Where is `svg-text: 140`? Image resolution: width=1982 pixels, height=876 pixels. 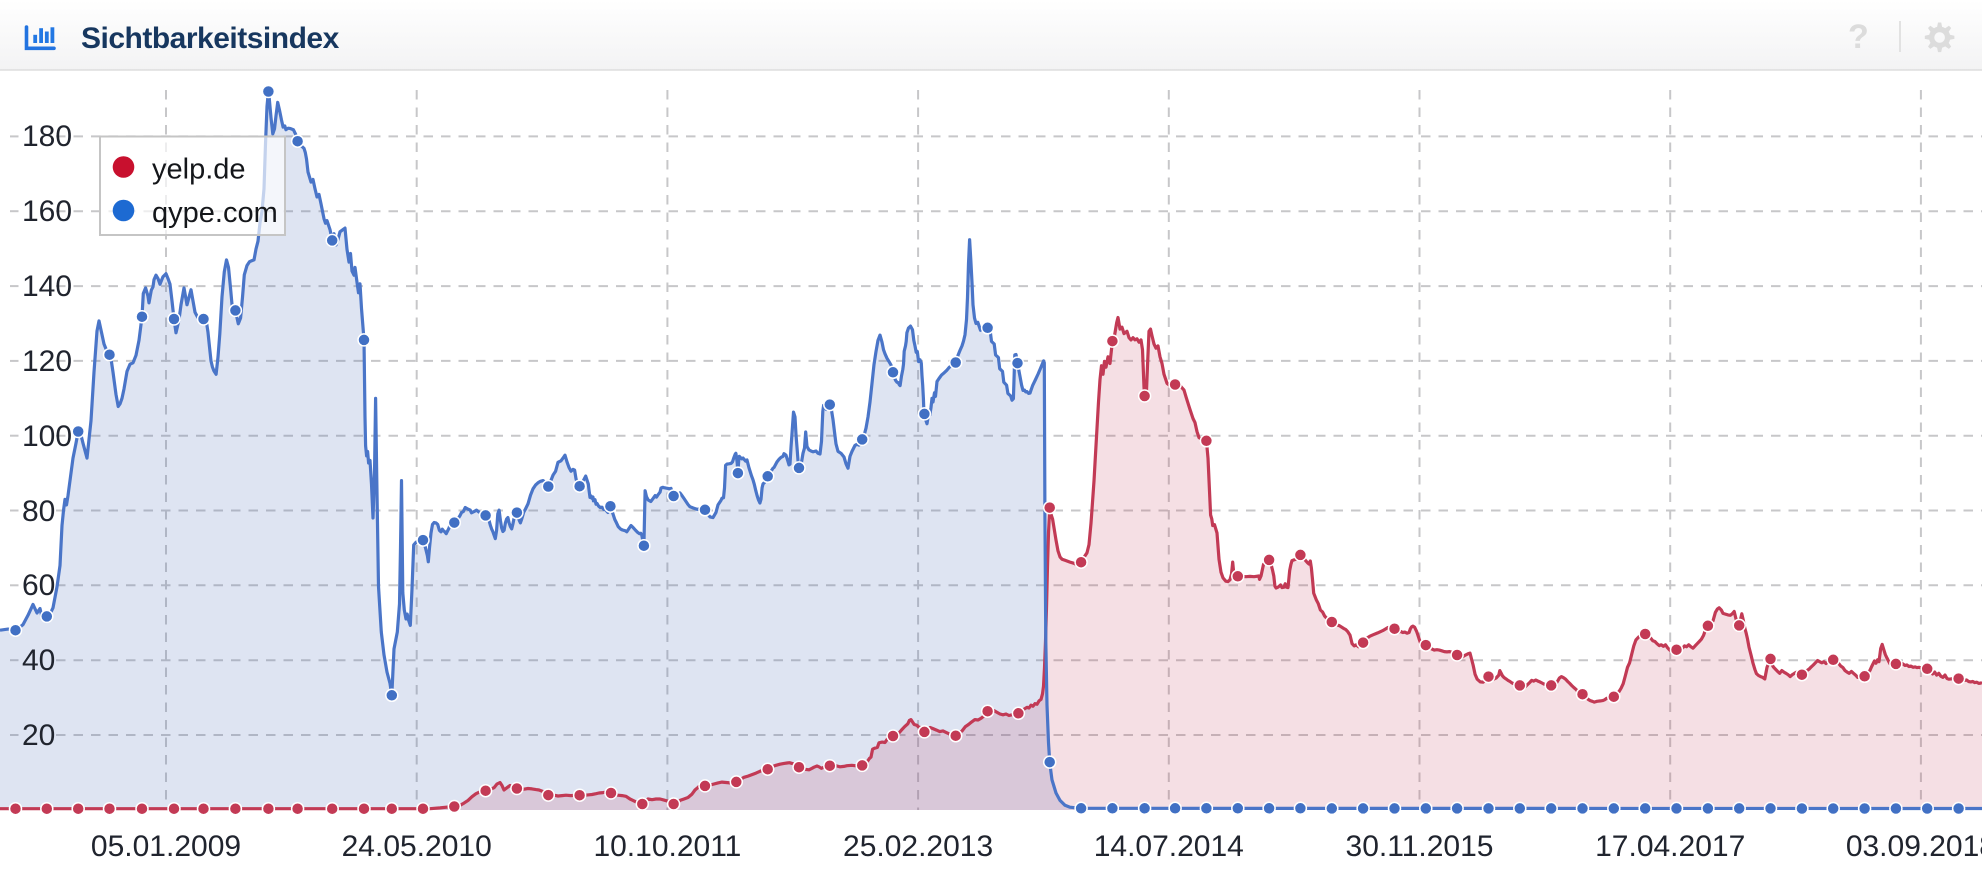
svg-text: 140 is located at coordinates (47, 286).